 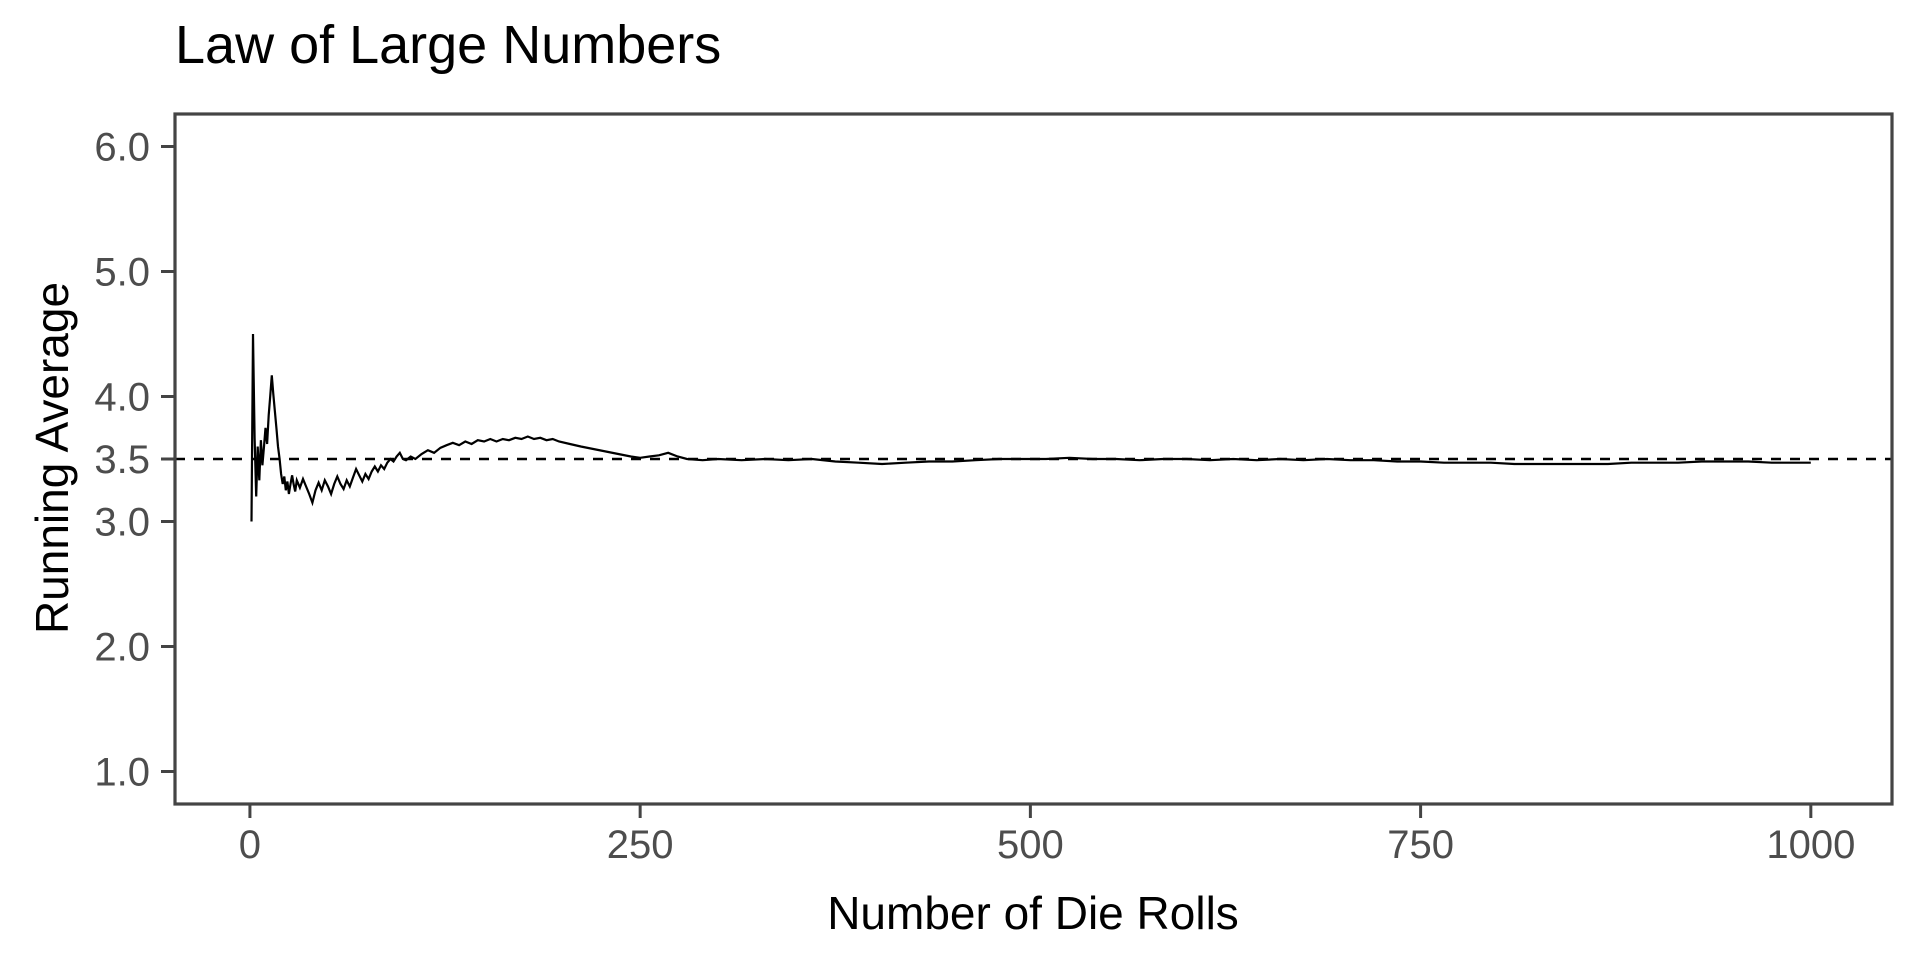 I want to click on x-tick-label: 250, so click(x=640, y=845).